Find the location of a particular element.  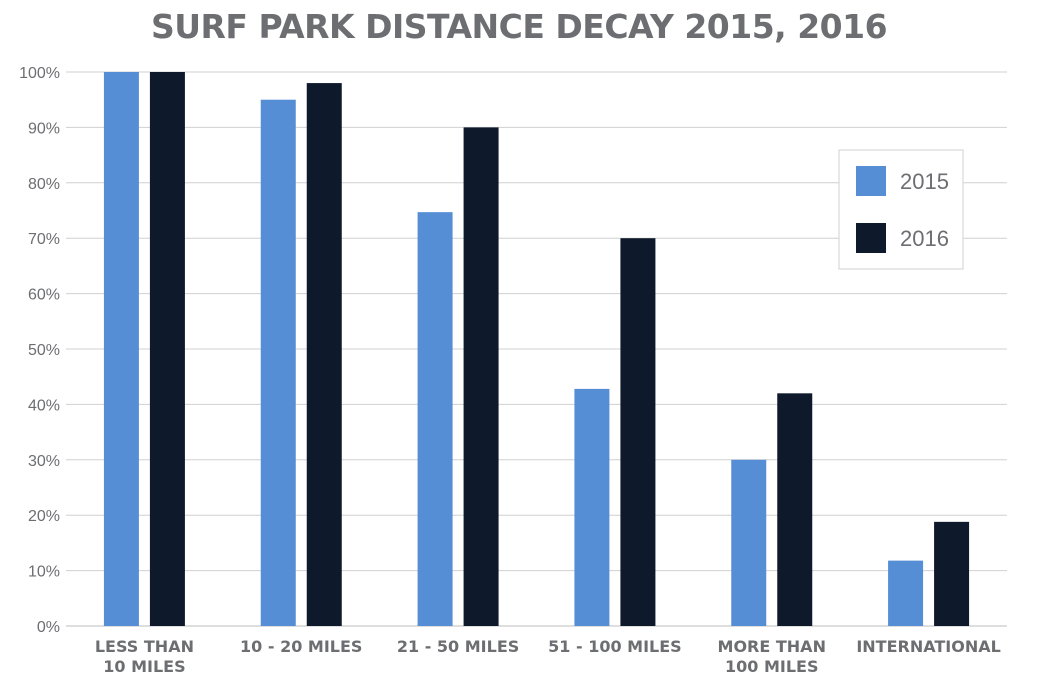

y-tick-label: 90% is located at coordinates (44, 128).